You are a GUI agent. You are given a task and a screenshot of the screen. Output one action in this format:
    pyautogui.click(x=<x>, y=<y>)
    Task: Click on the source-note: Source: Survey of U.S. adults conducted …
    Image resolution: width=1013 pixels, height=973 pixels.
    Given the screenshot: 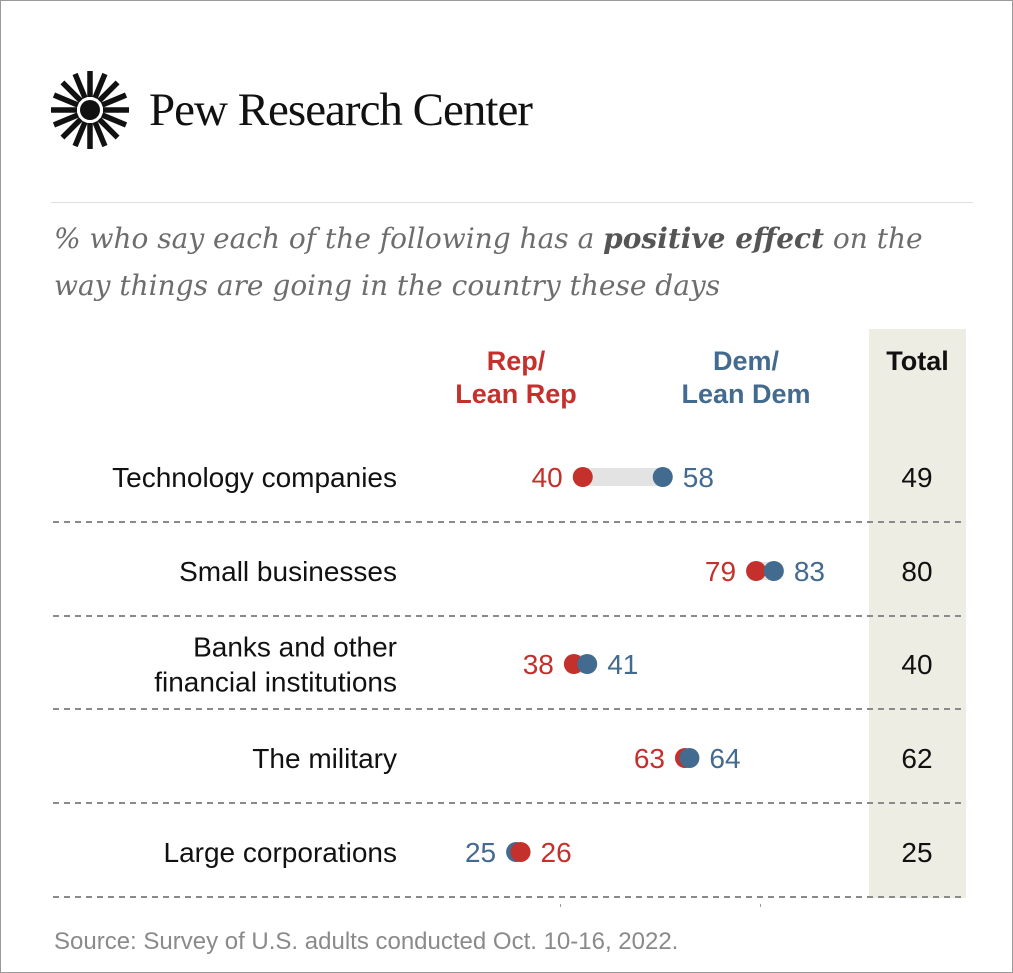 What is the action you would take?
    pyautogui.click(x=366, y=941)
    